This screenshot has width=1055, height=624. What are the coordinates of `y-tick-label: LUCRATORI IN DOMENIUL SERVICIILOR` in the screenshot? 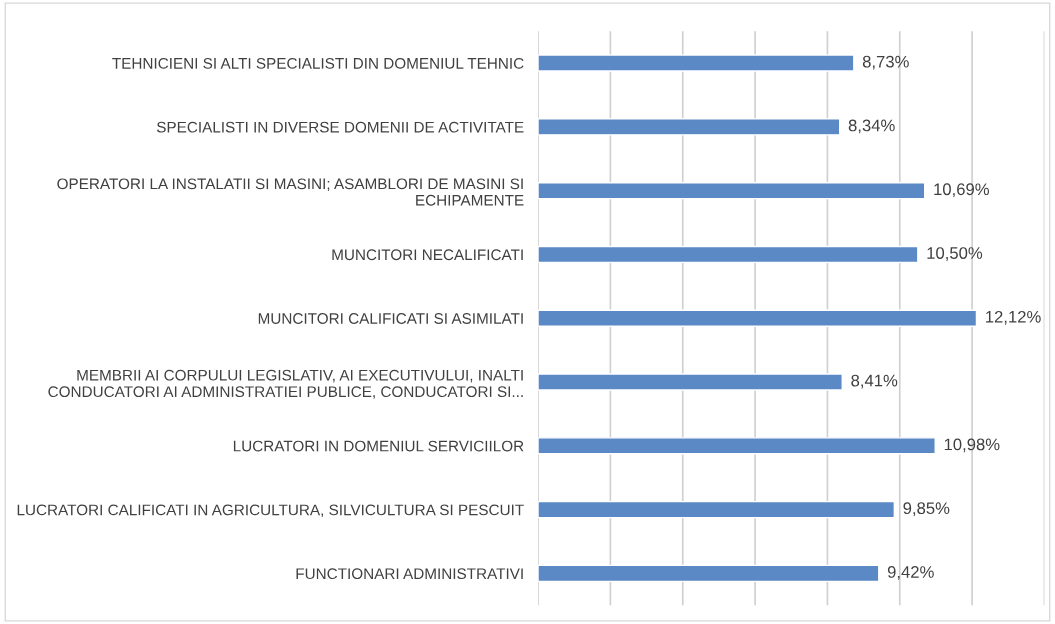 It's located at (378, 446).